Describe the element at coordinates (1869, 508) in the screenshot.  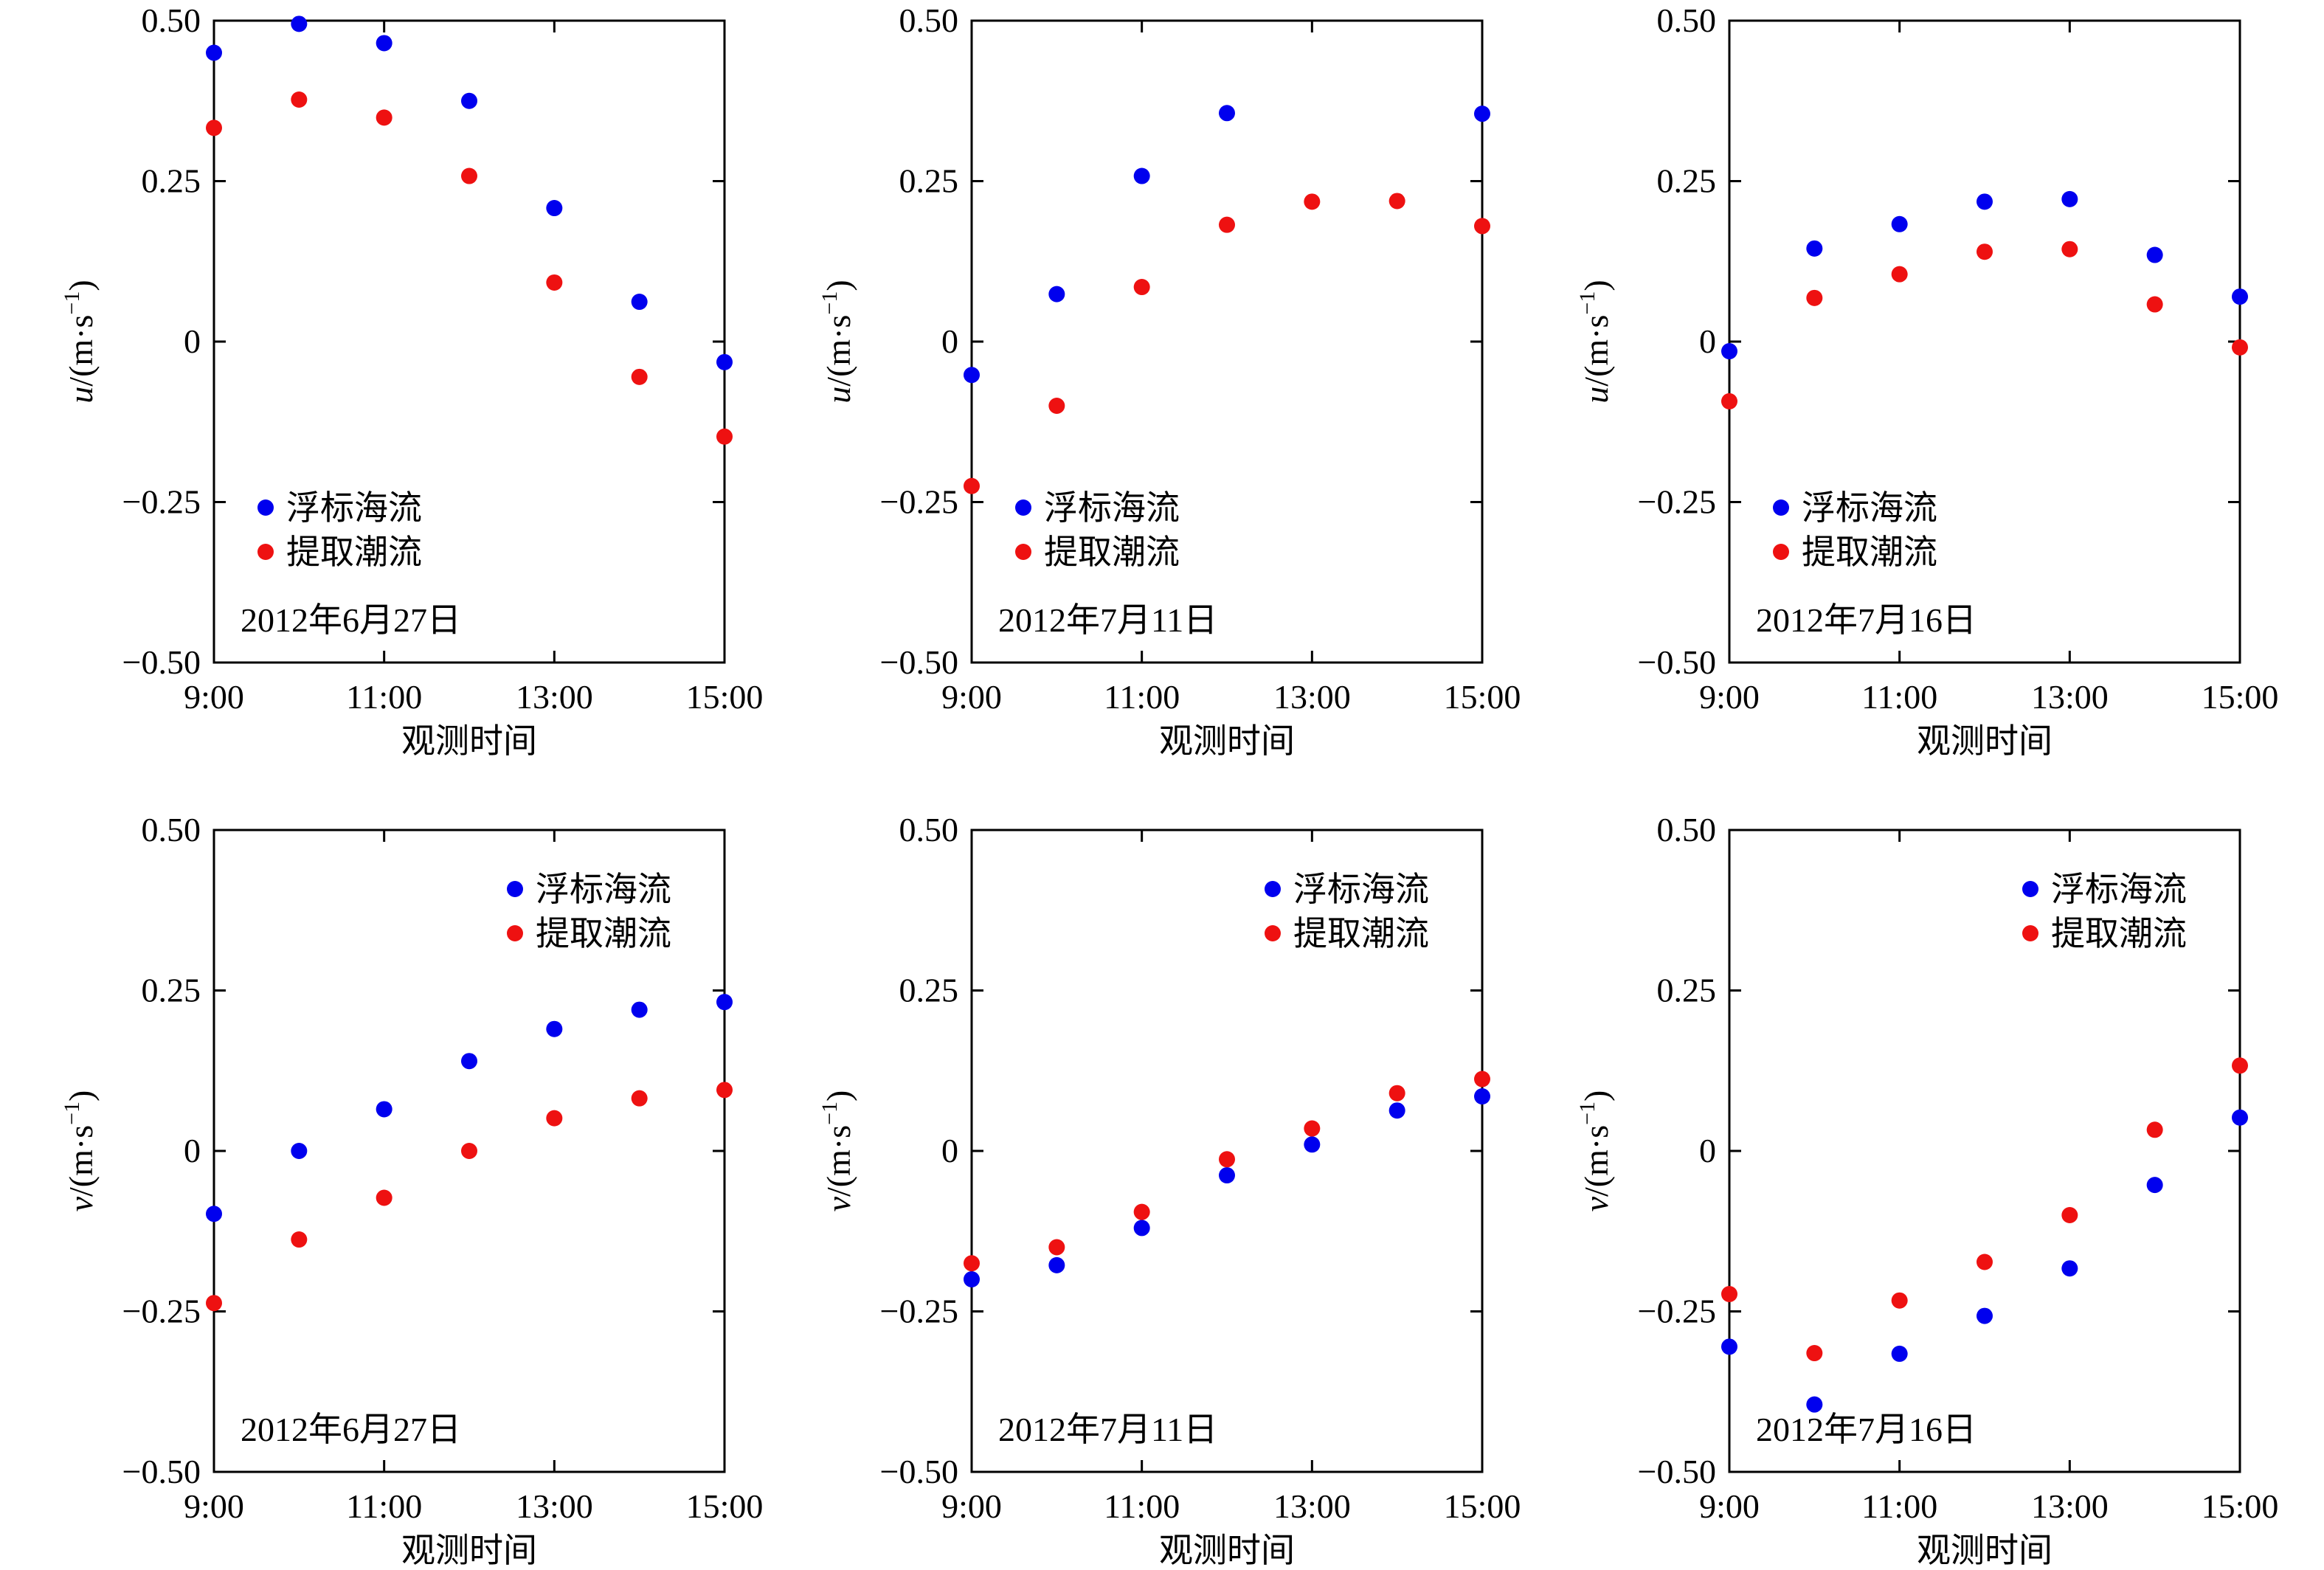
I see `legend-label-buoy: 浮标海流` at that location.